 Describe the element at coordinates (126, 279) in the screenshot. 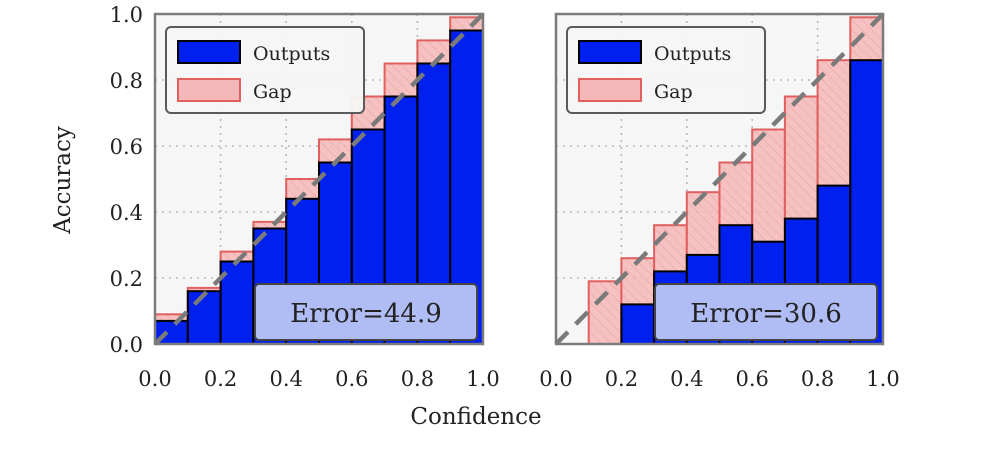

I see `y-tick-label: 0.2` at that location.